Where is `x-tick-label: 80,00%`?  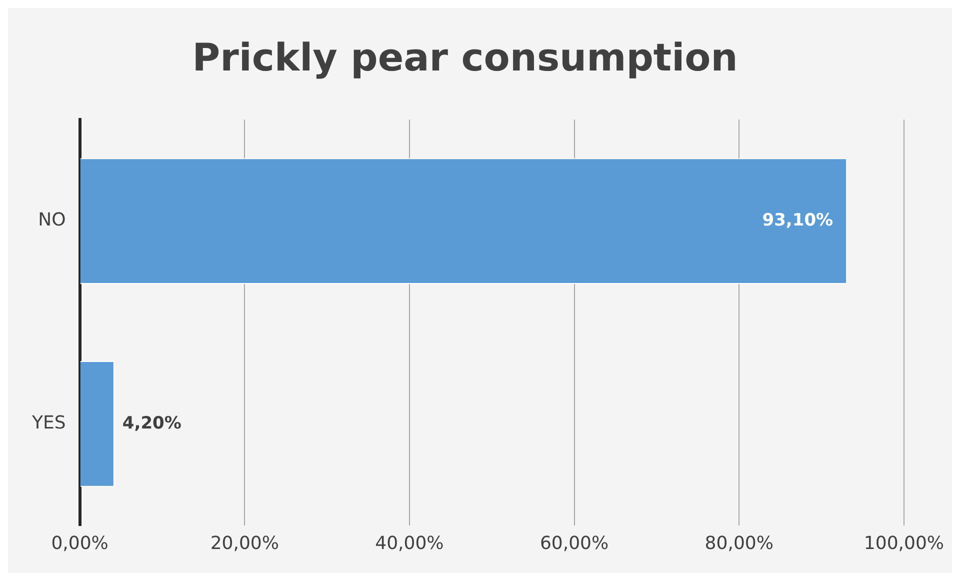 x-tick-label: 80,00% is located at coordinates (739, 543).